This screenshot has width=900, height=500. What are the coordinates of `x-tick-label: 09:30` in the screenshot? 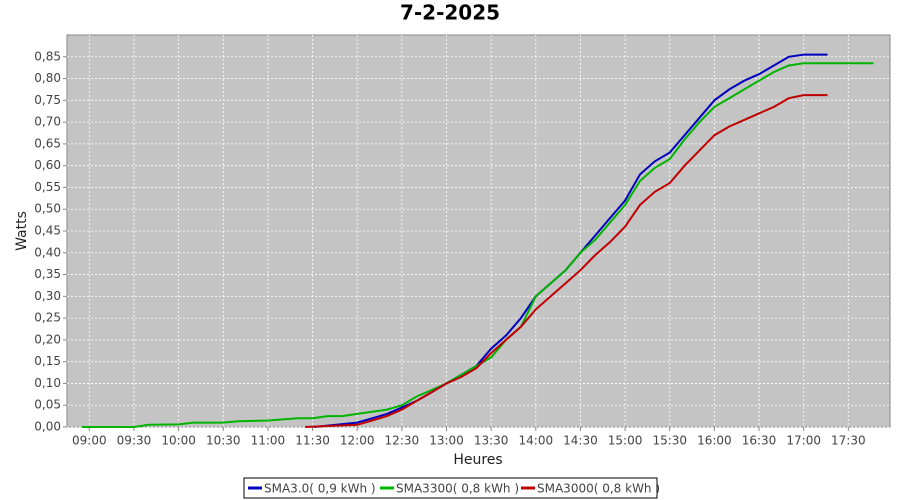 It's located at (134, 441).